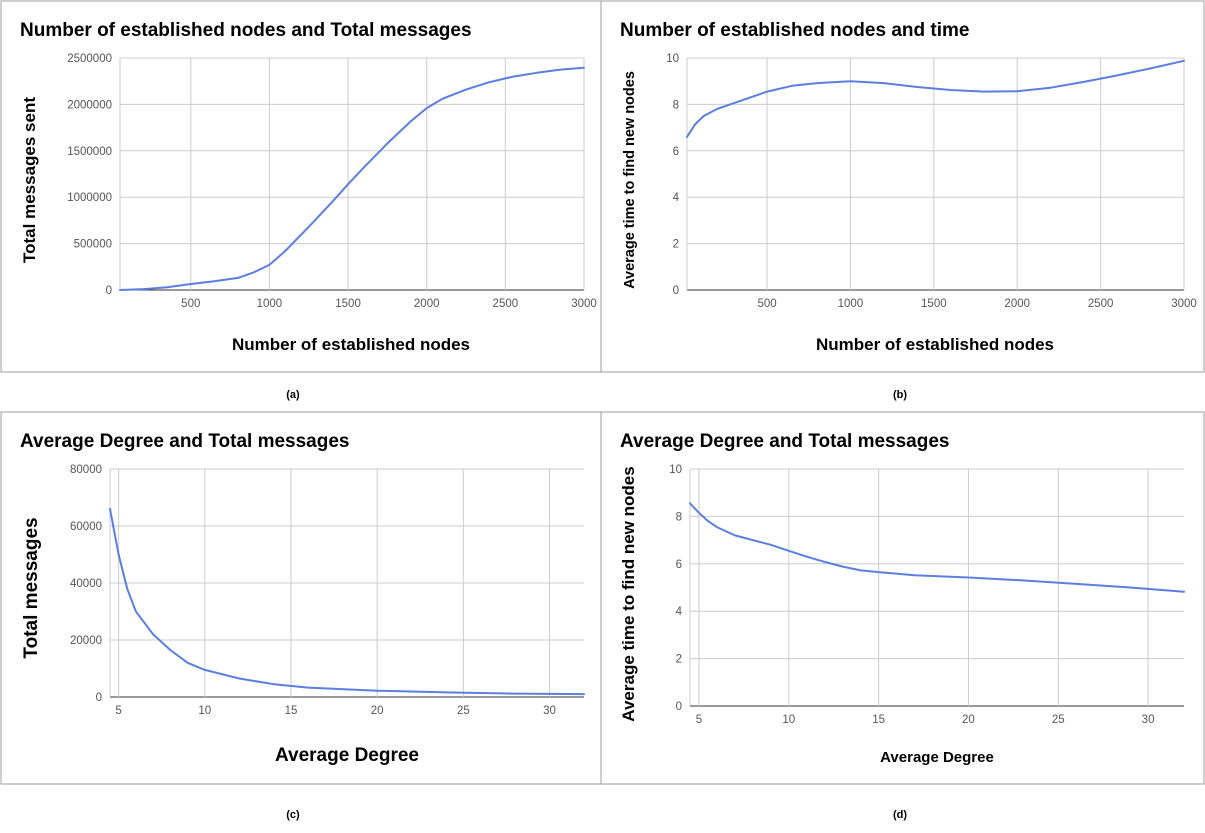  I want to click on chart-title: Number of established nodes and time, so click(794, 30).